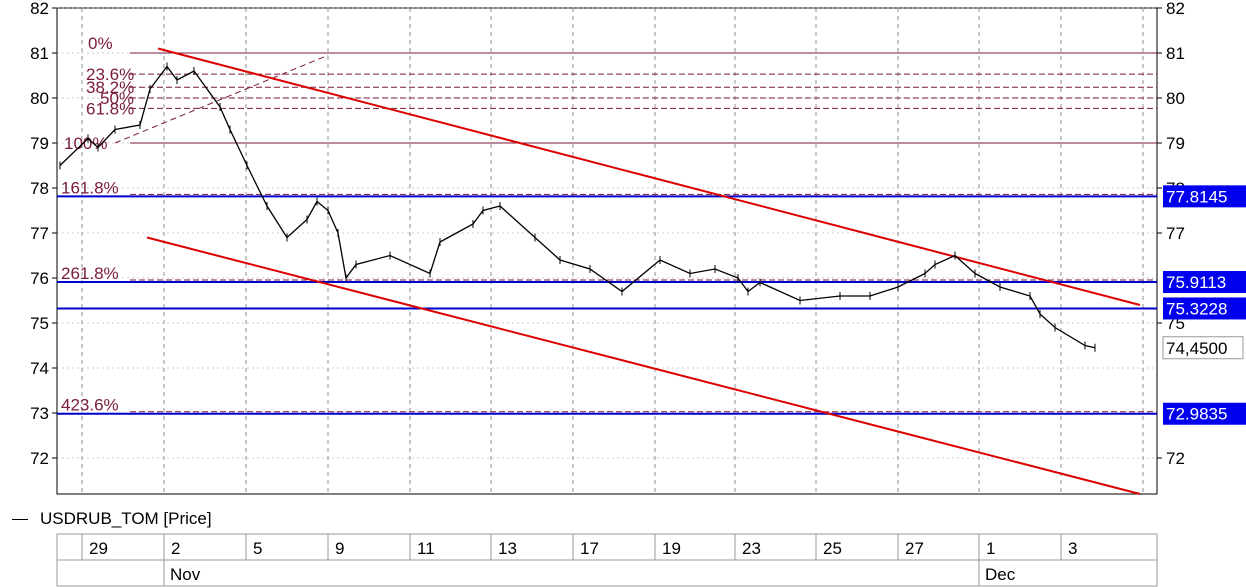 The image size is (1246, 587). I want to click on y-tick-label-left: 75, so click(39, 323).